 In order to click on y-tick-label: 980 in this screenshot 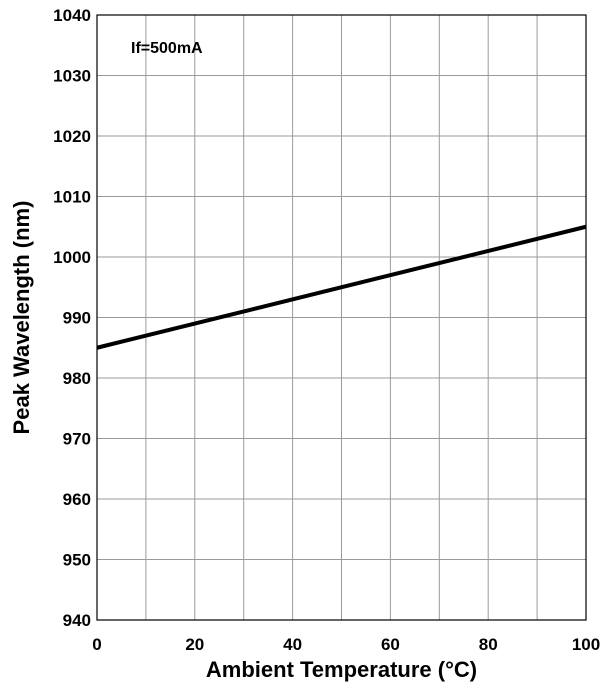, I will do `click(77, 378)`.